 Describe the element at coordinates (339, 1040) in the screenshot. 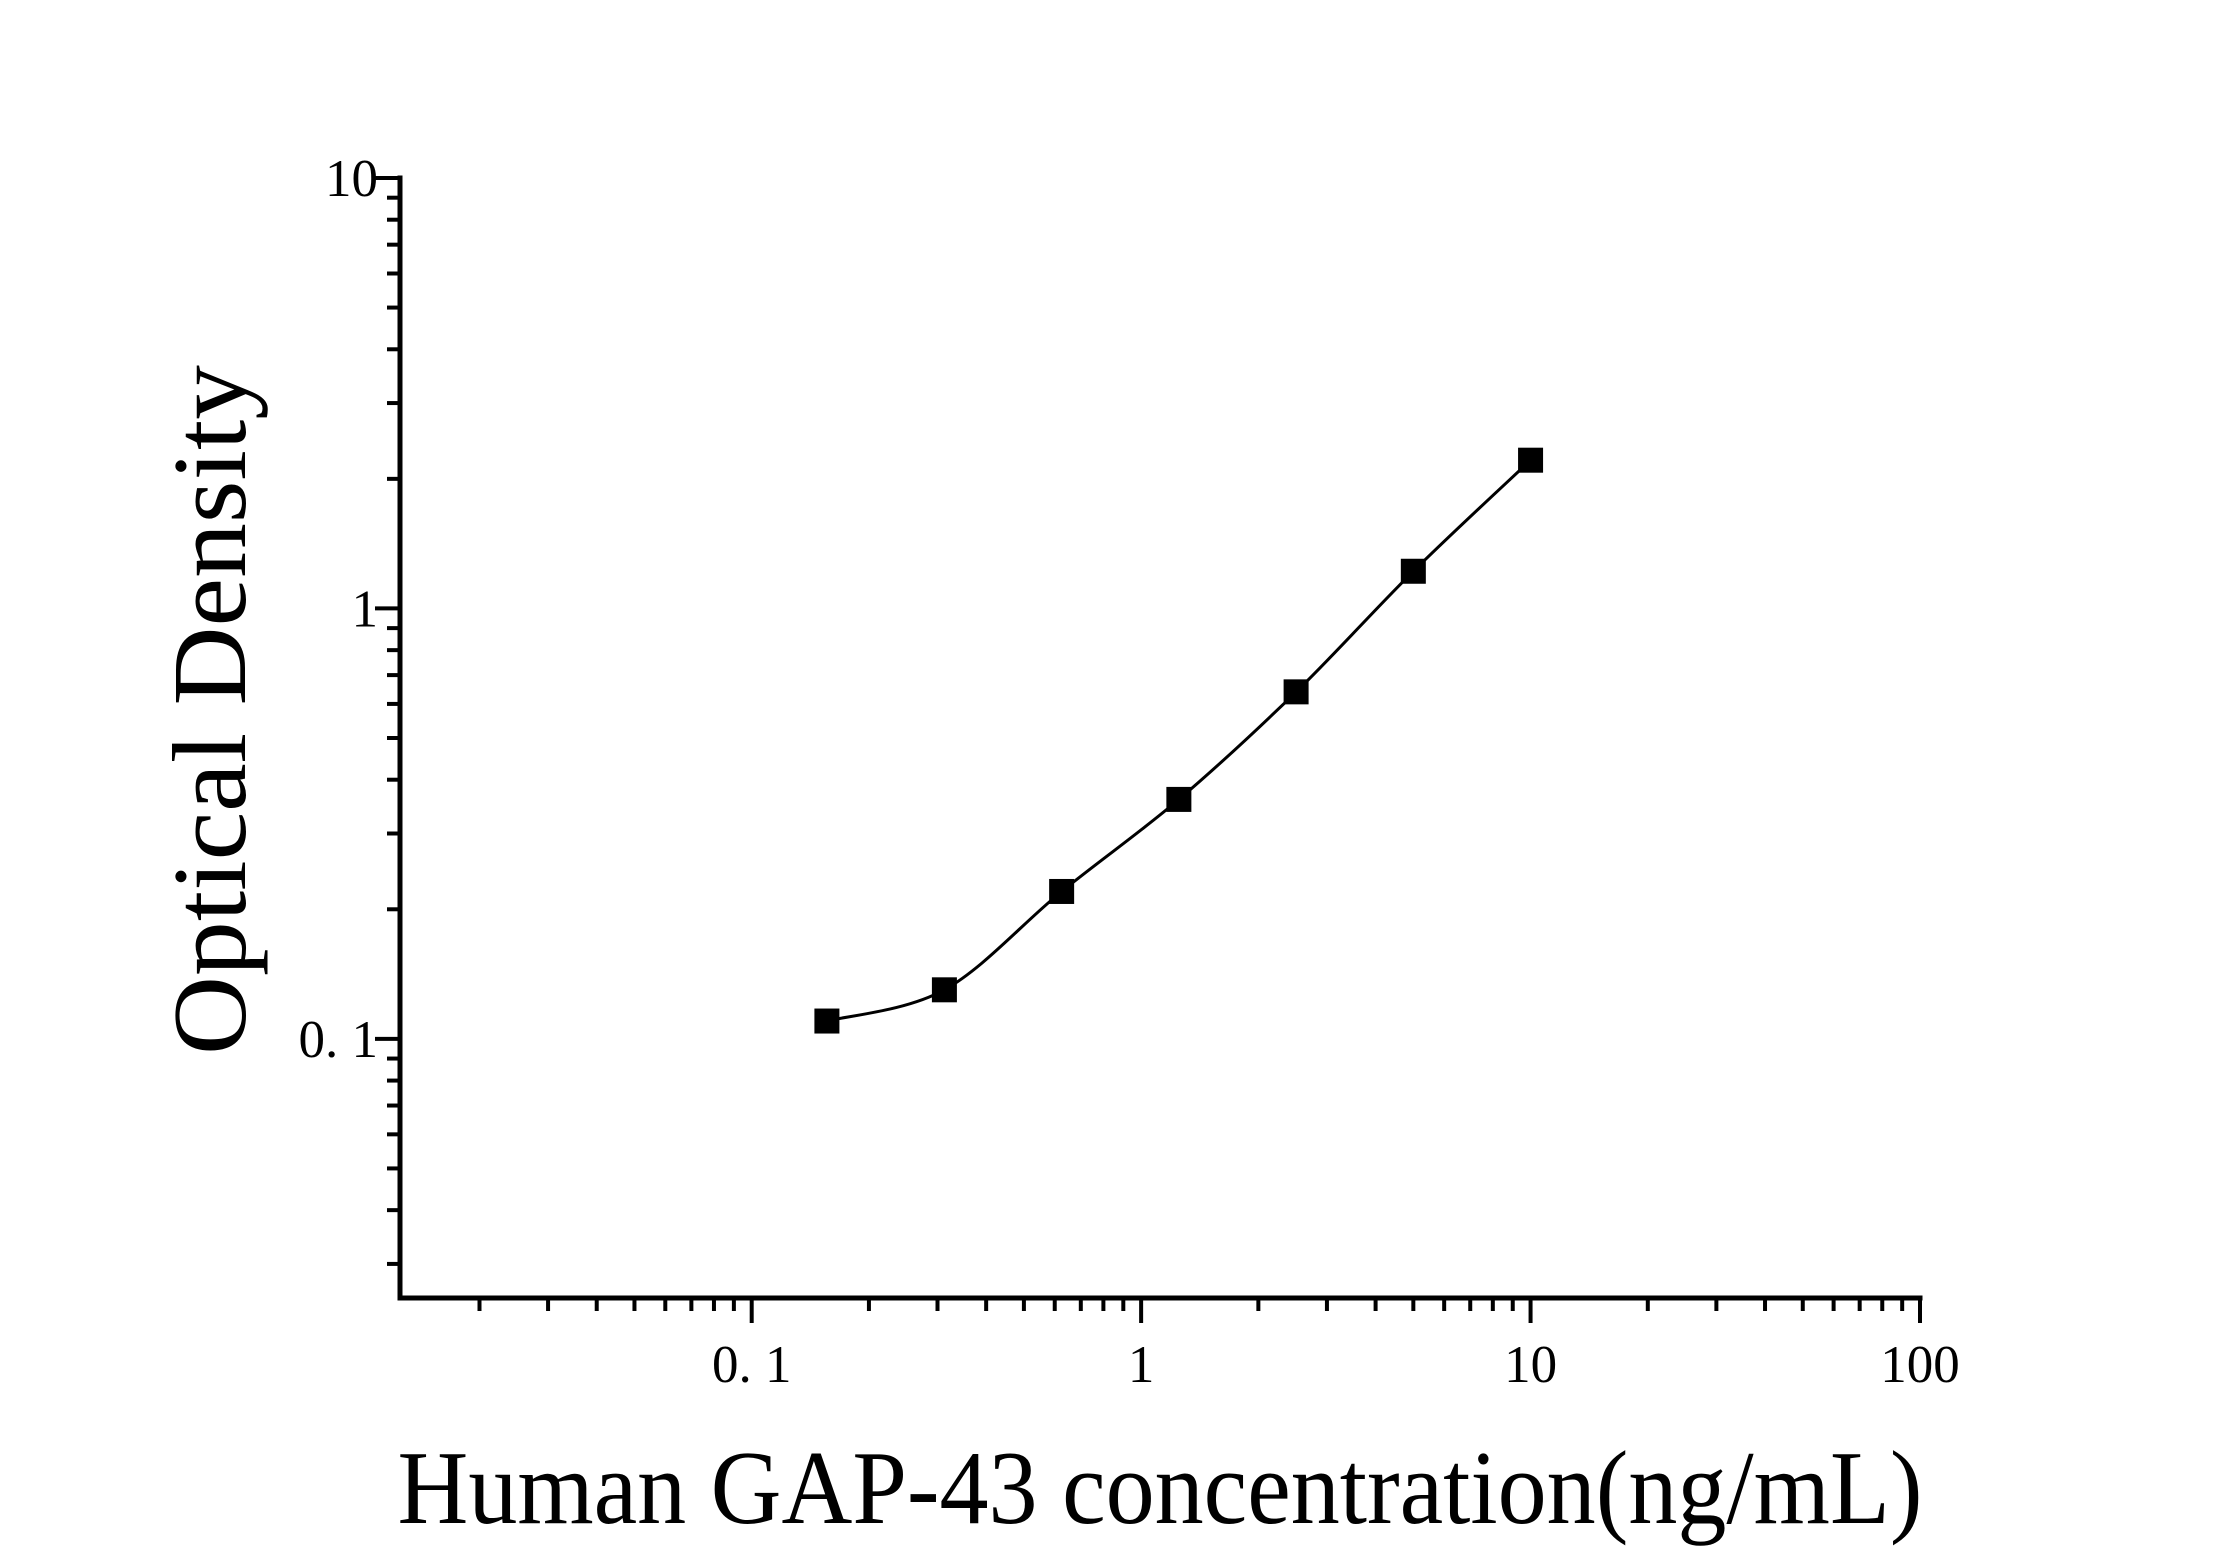

I see `y-tick-label: 0. 1` at that location.